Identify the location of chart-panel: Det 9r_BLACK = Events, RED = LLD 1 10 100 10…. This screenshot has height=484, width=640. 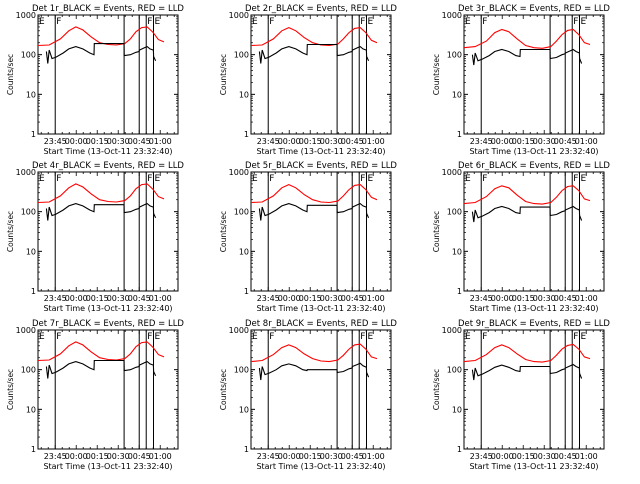
(521, 395).